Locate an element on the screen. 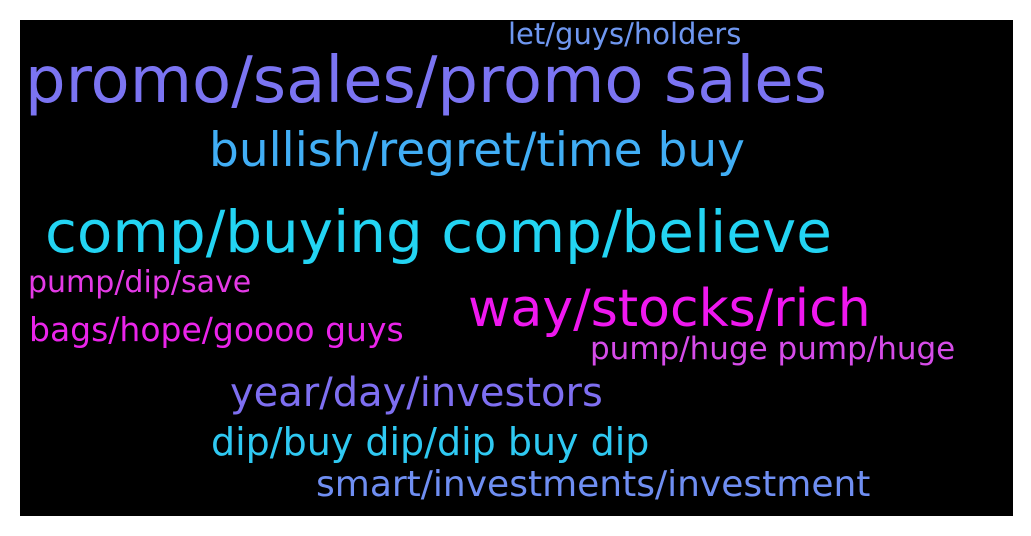 This screenshot has width=1031, height=536. word-year-day-investors: year/day/investors is located at coordinates (416, 393).